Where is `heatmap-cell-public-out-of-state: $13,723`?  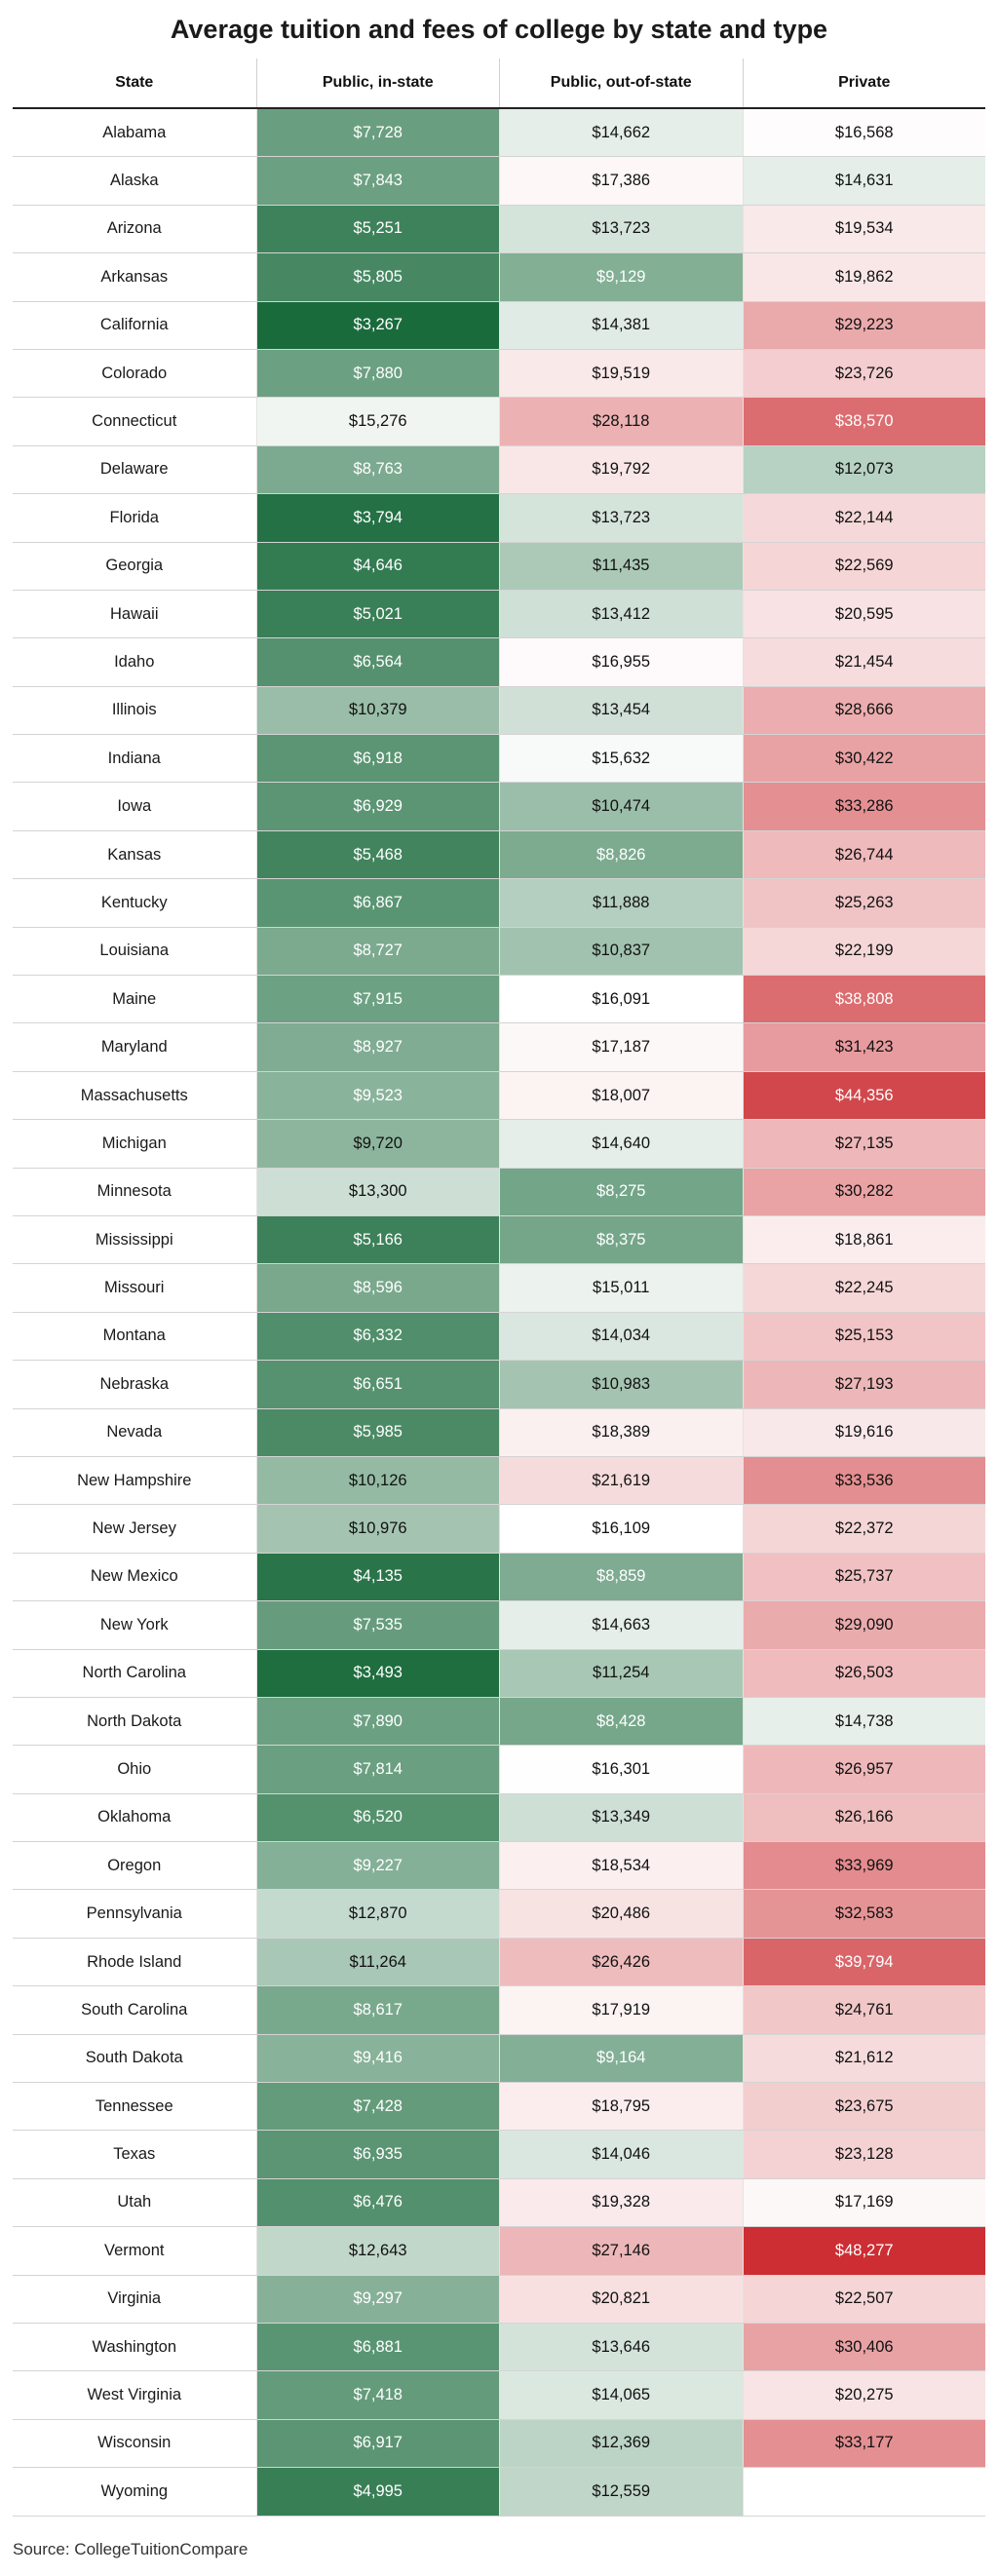
heatmap-cell-public-out-of-state: $13,723 is located at coordinates (621, 229).